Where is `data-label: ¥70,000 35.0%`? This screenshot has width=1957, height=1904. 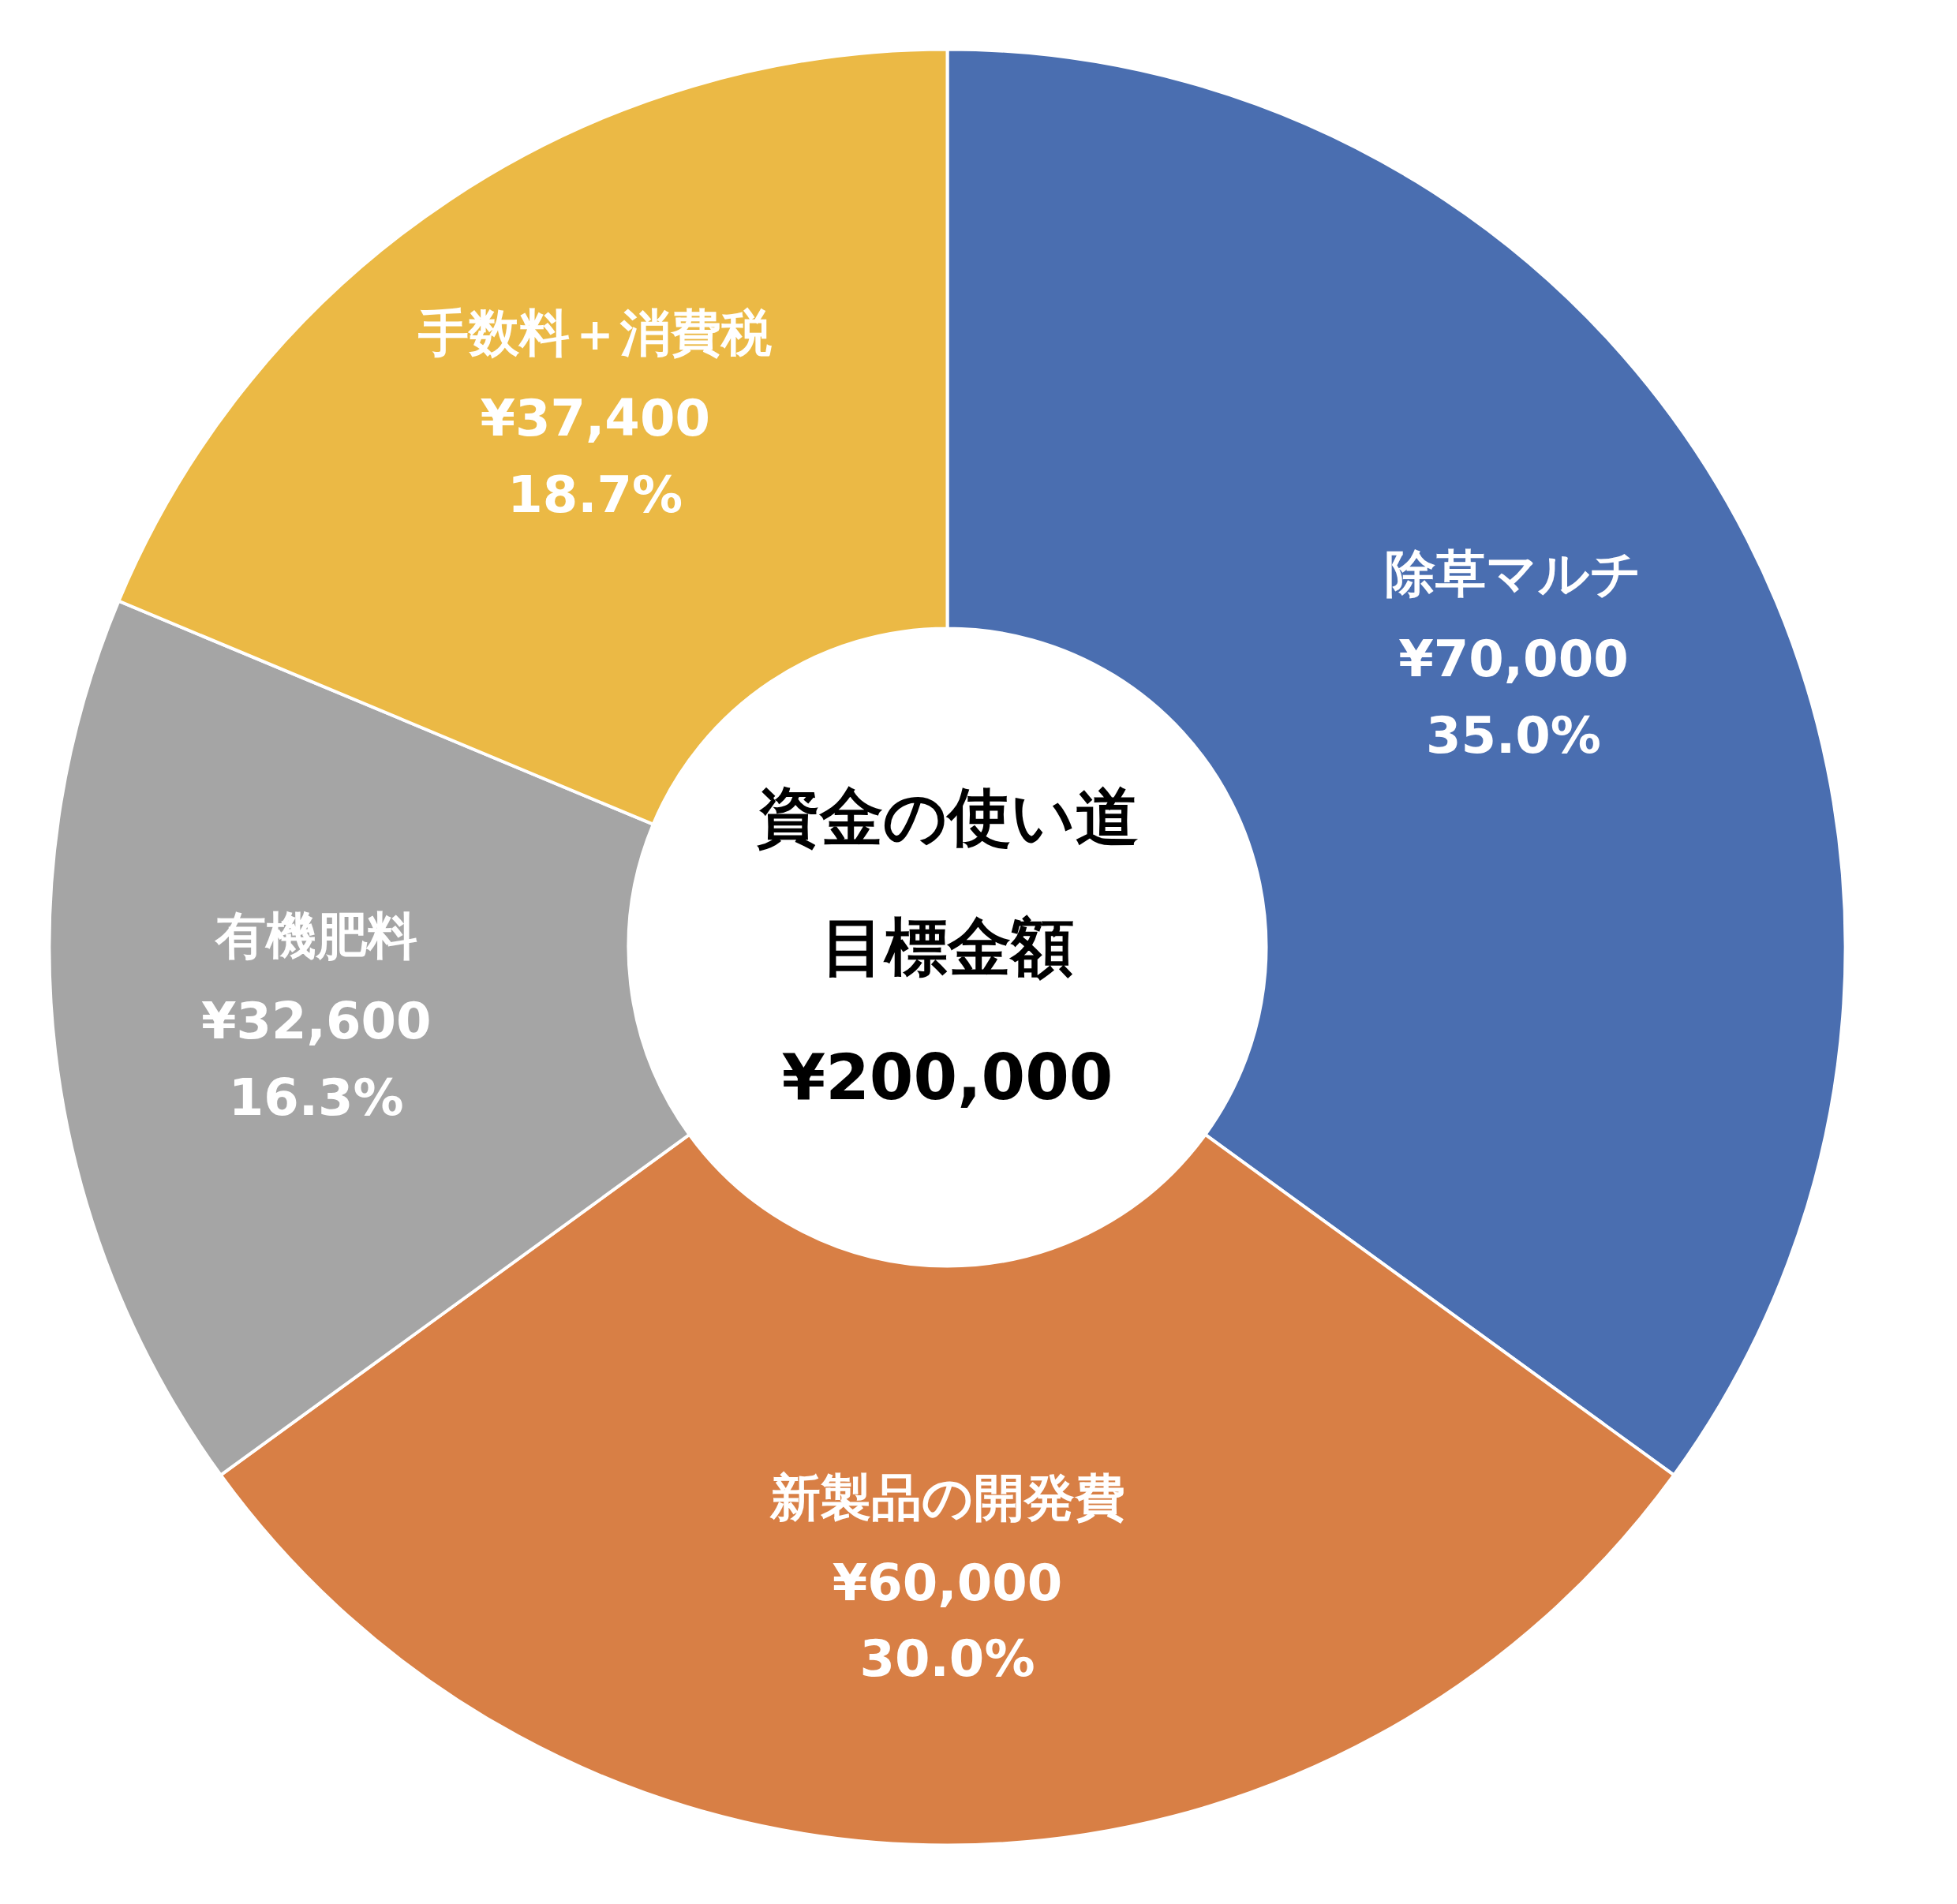 data-label: ¥70,000 35.0% is located at coordinates (1513, 697).